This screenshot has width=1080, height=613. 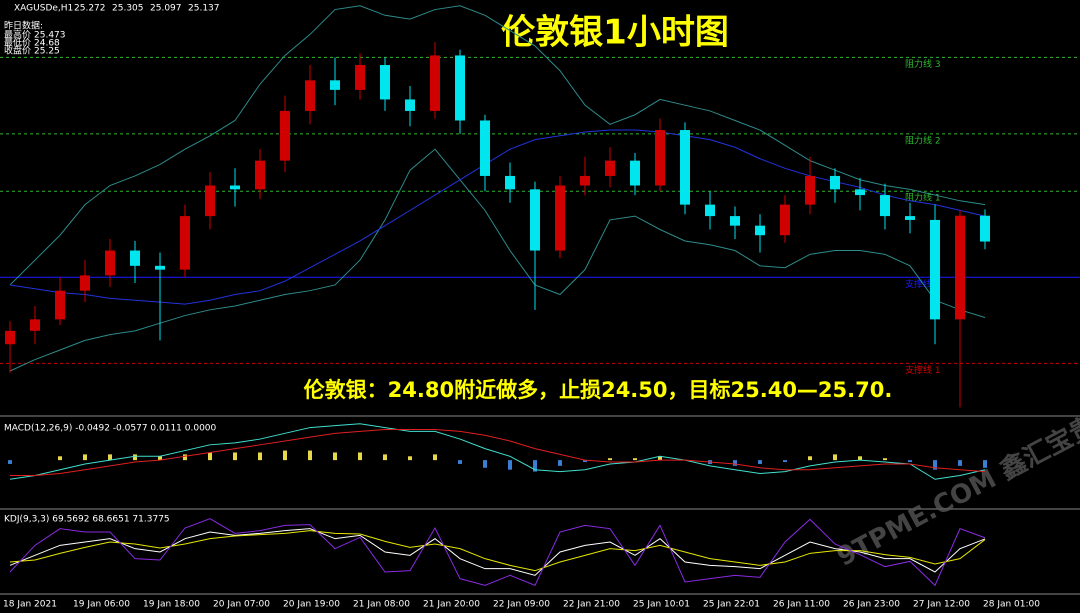 What do you see at coordinates (923, 370) in the screenshot?
I see `level-label: 支撑线 1` at bounding box center [923, 370].